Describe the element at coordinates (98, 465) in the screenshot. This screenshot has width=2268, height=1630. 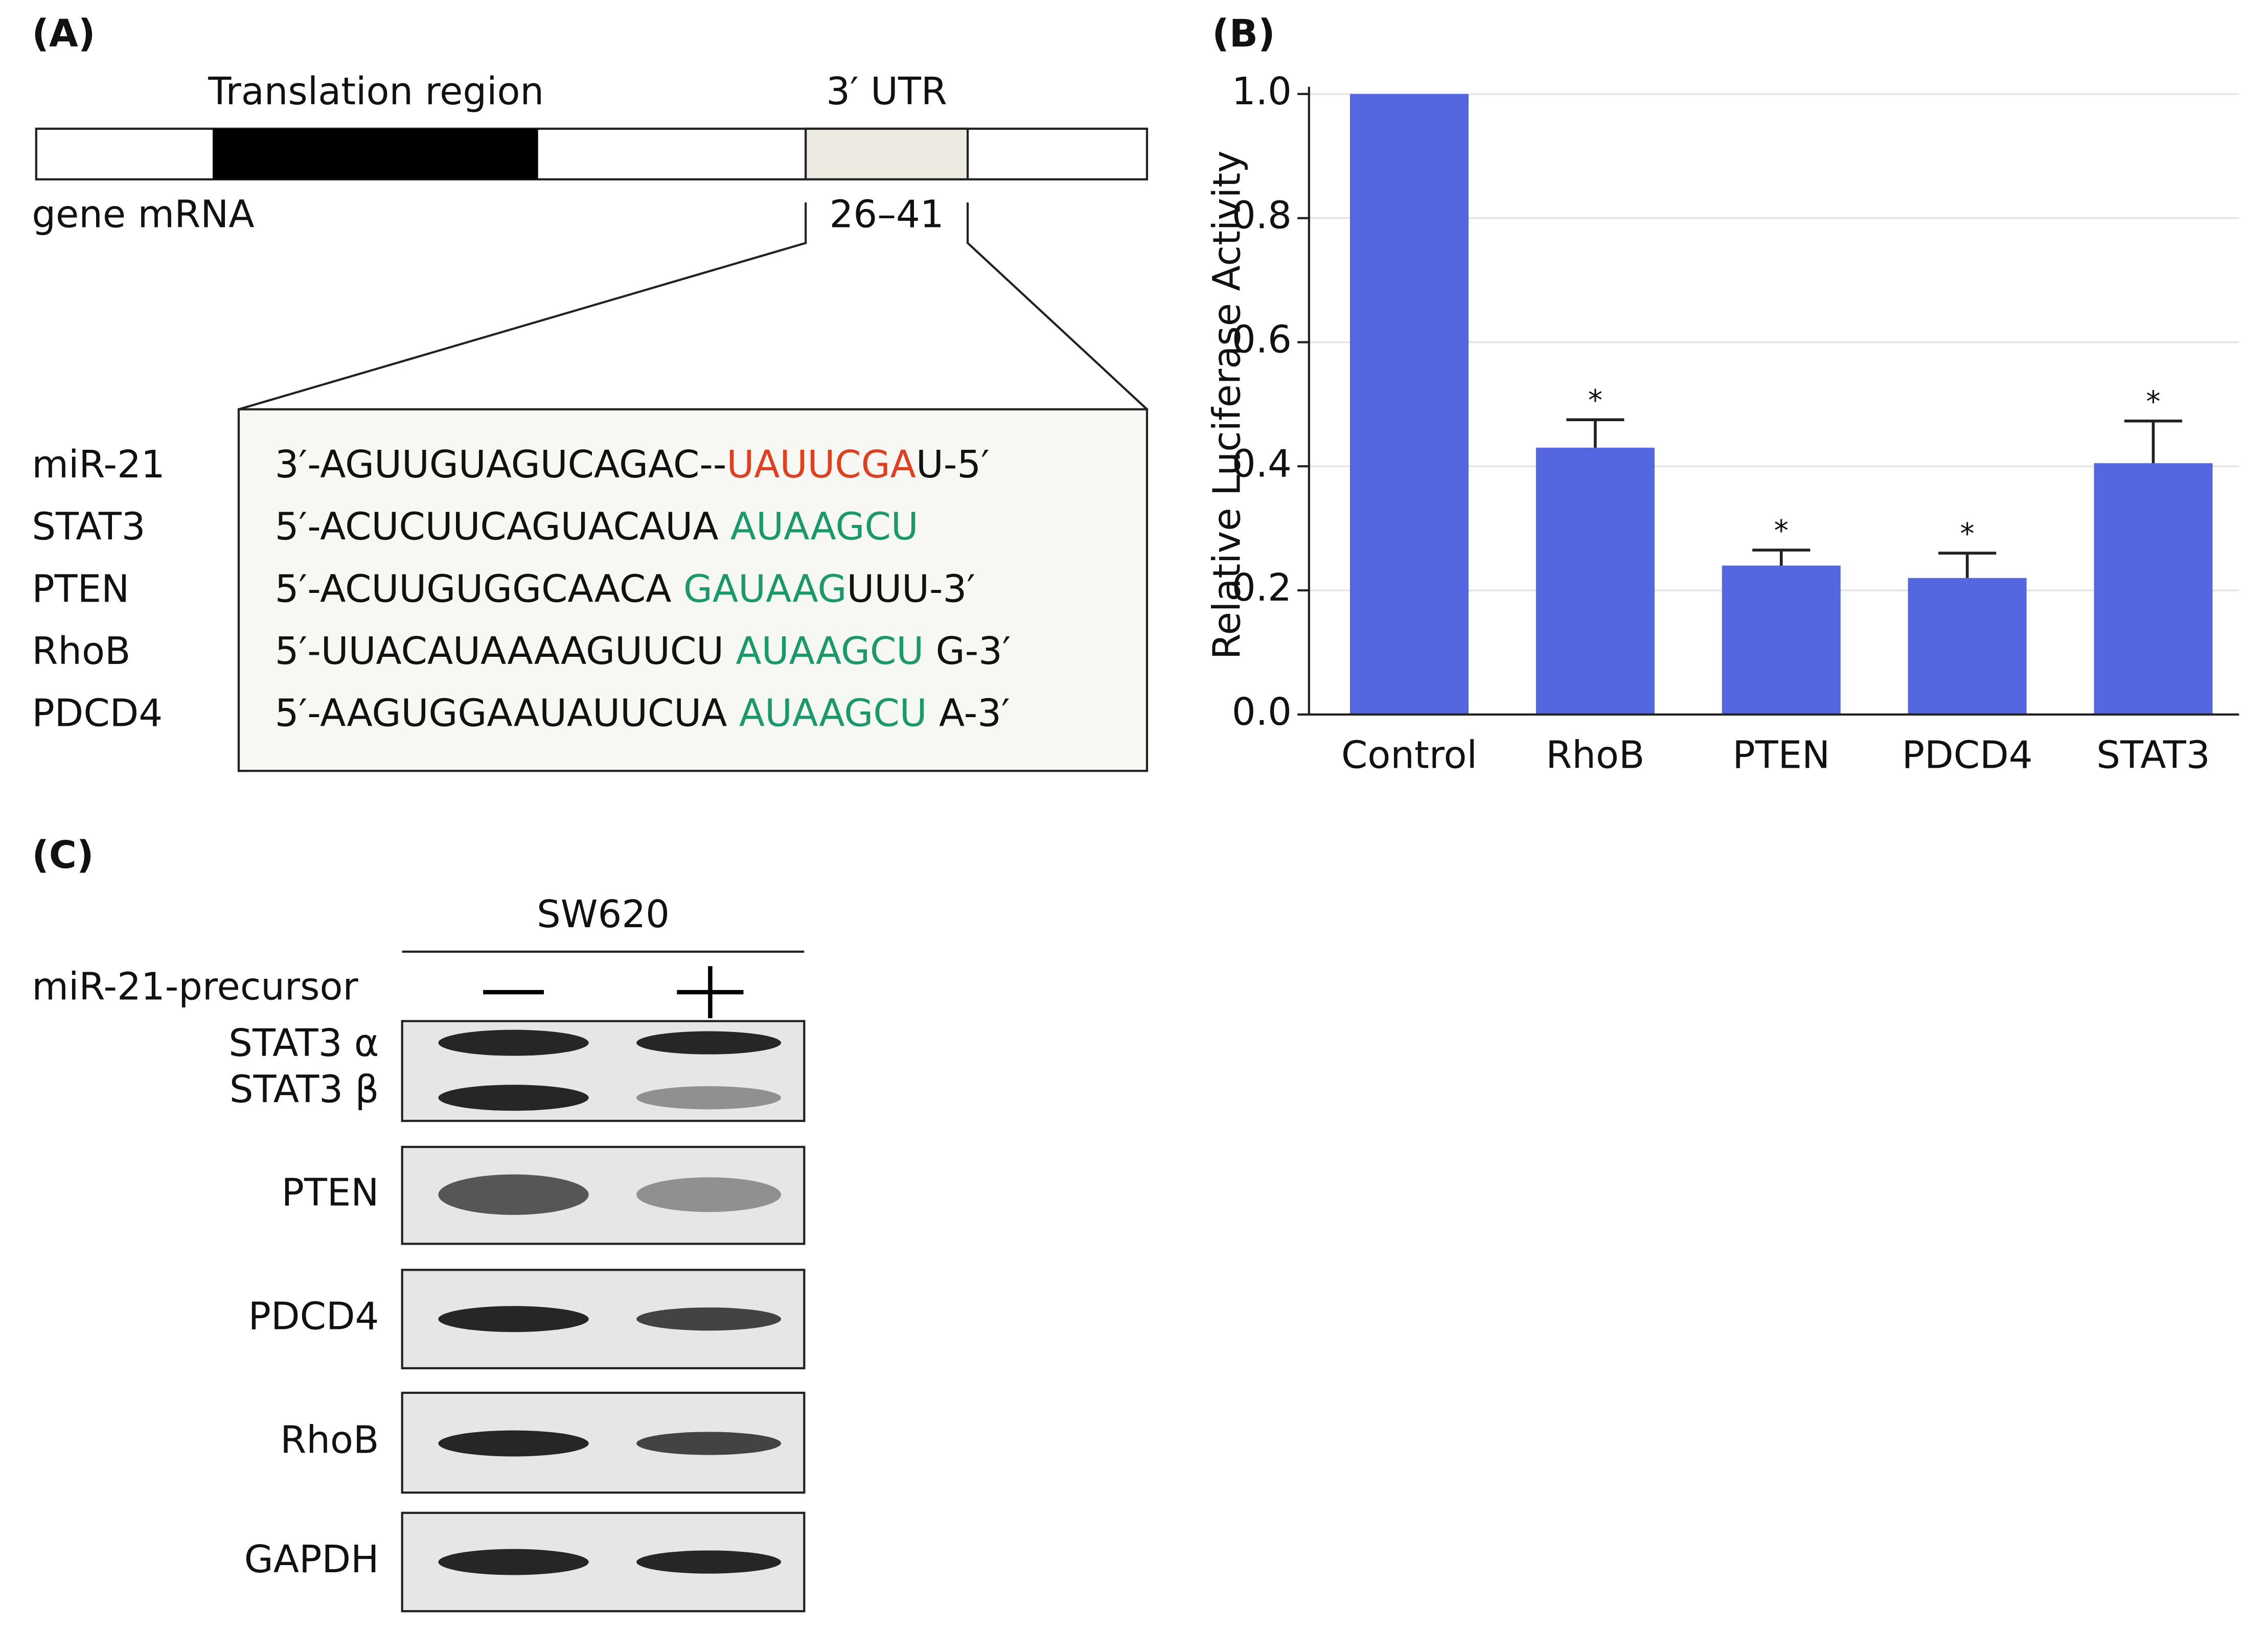
I see `sequence-name: miR-21` at that location.